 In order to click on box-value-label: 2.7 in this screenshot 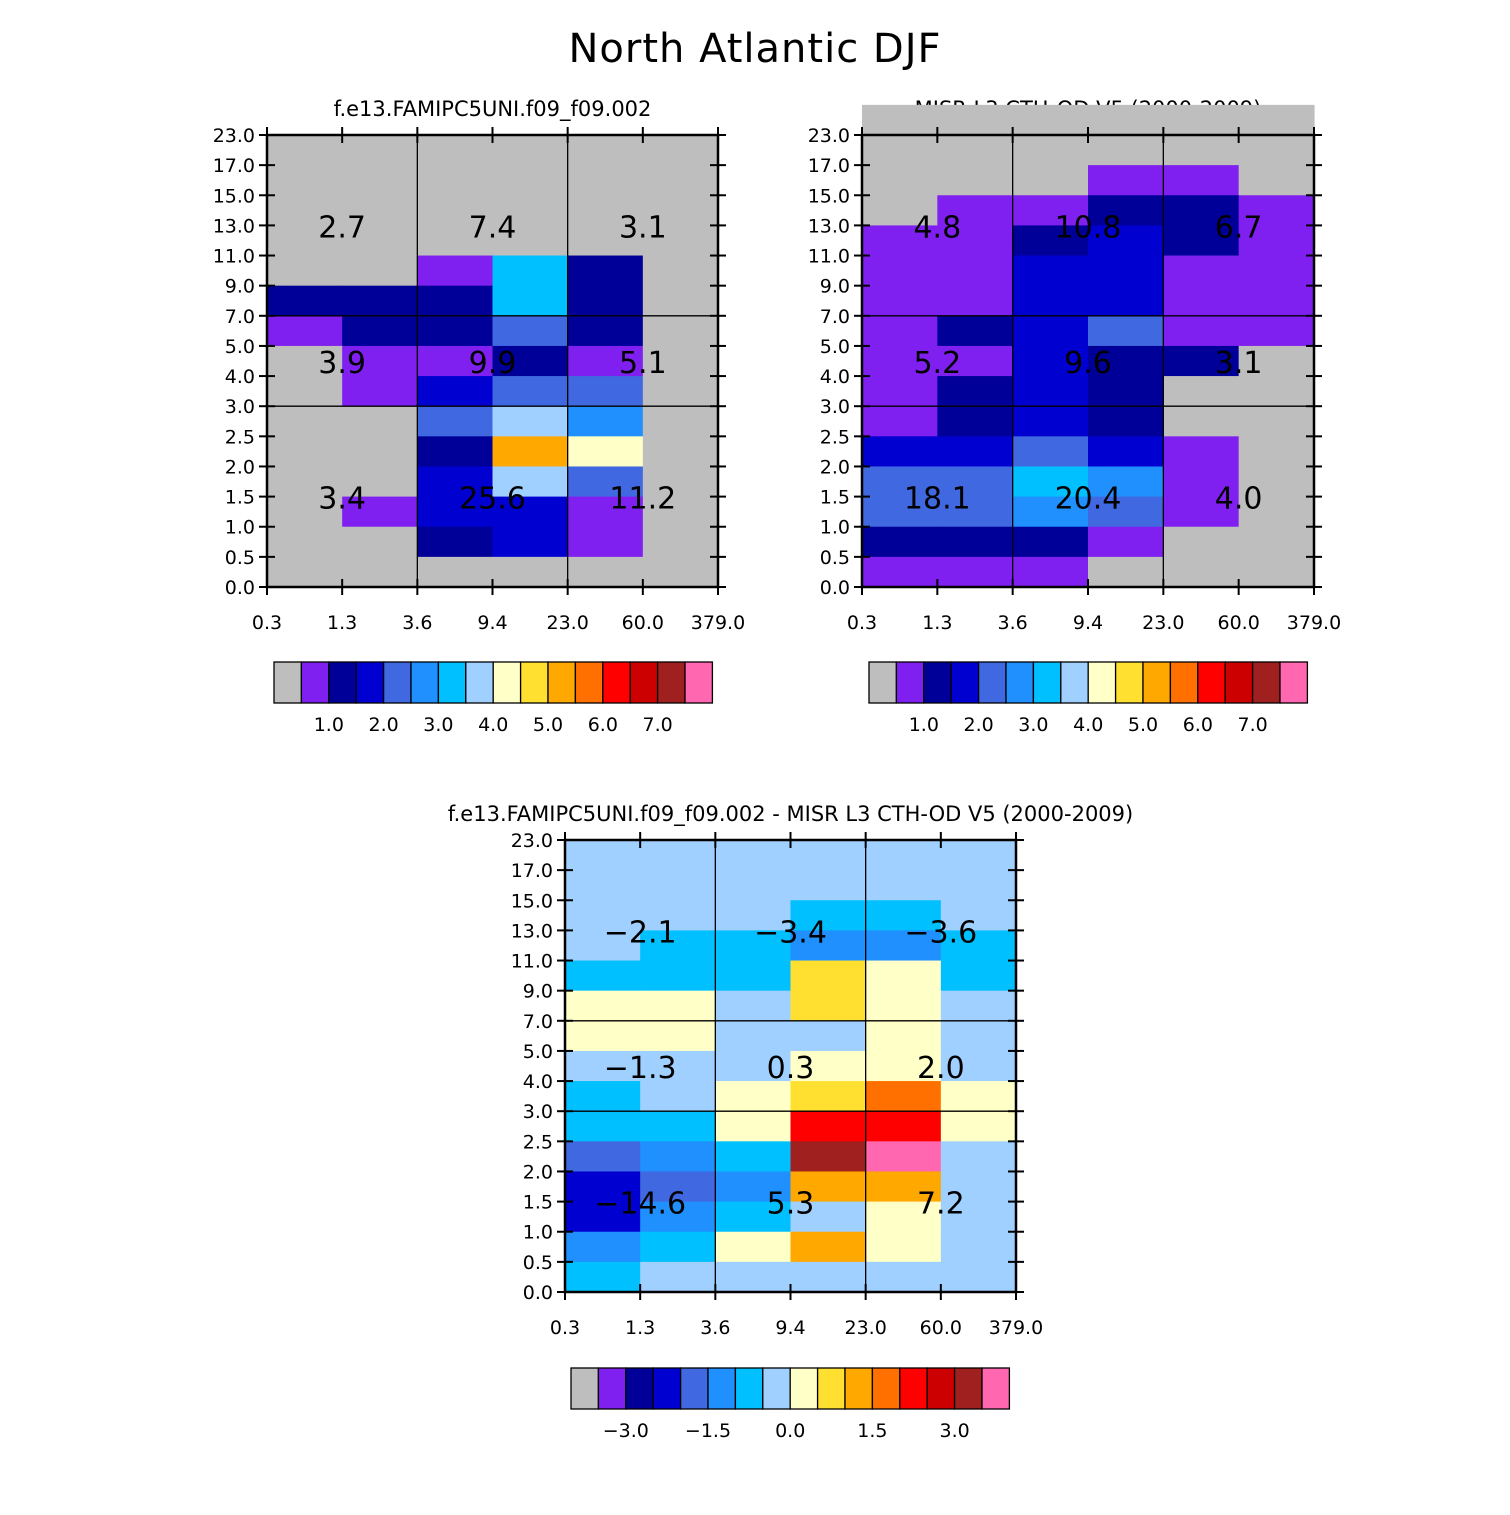, I will do `click(342, 227)`.